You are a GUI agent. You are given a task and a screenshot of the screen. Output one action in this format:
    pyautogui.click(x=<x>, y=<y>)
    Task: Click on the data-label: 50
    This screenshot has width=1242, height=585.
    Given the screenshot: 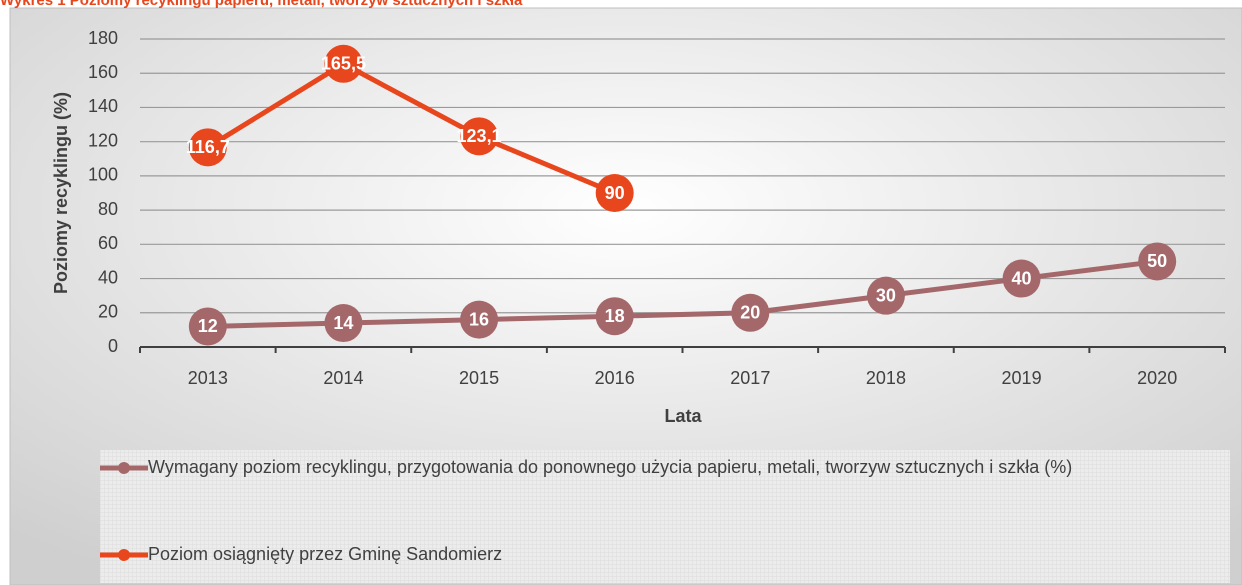 What is the action you would take?
    pyautogui.click(x=1157, y=261)
    